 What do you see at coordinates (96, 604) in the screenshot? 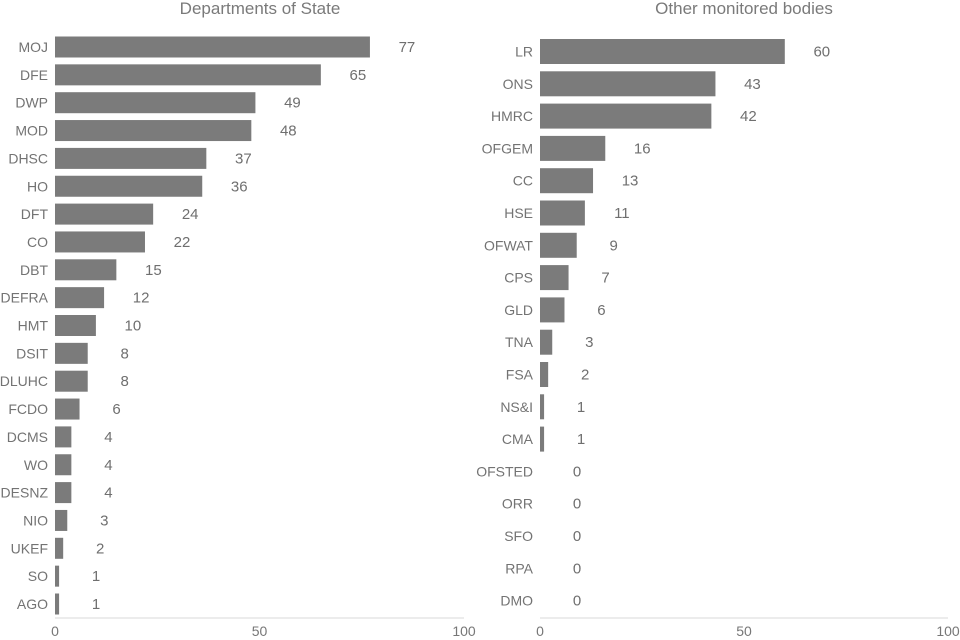
I see `departments-value-label: 1` at bounding box center [96, 604].